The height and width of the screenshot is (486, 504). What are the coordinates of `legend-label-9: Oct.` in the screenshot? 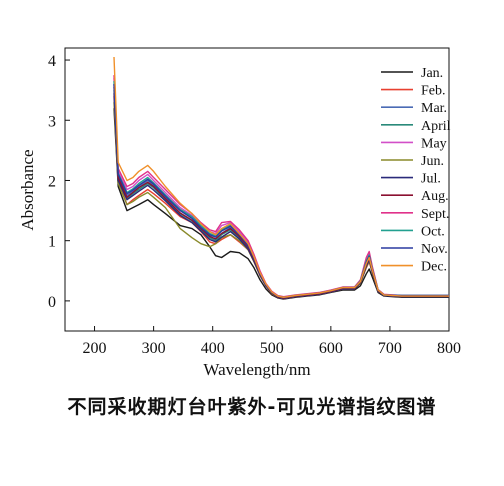 It's located at (433, 231).